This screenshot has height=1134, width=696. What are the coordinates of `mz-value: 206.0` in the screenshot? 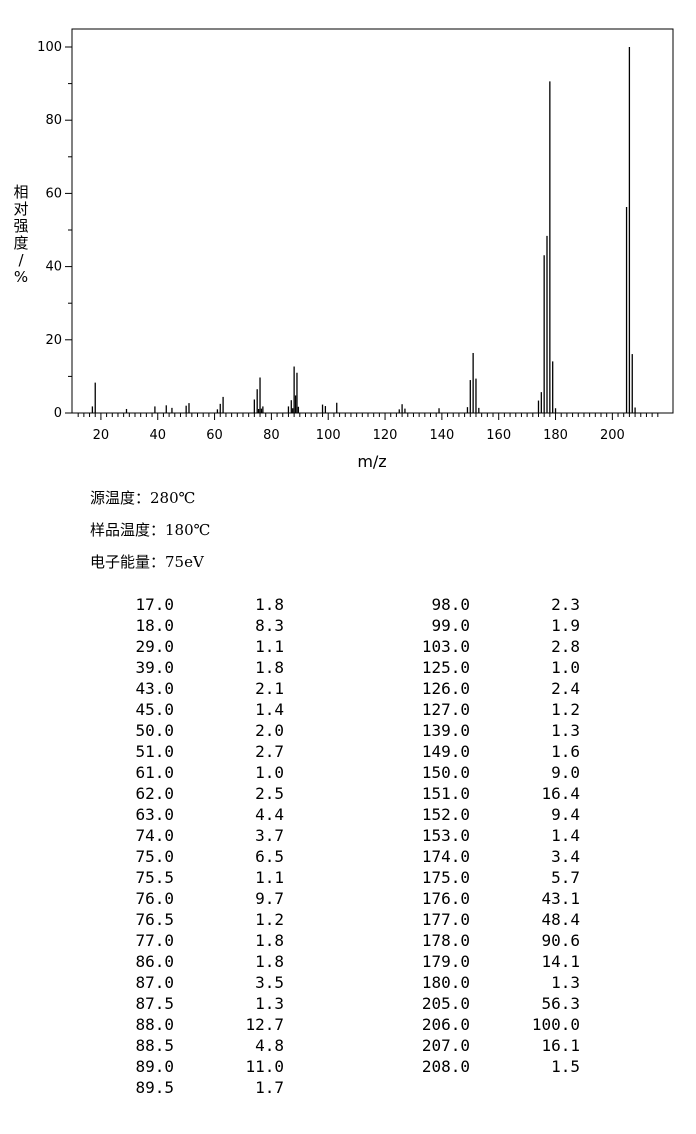 It's located at (445, 1024).